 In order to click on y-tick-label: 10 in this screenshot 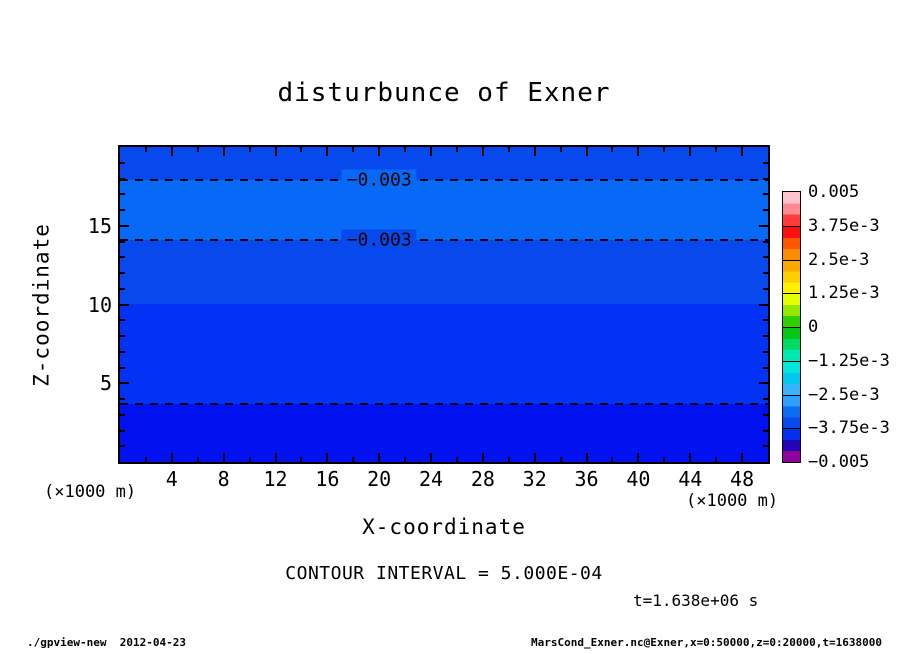, I will do `click(99, 304)`.